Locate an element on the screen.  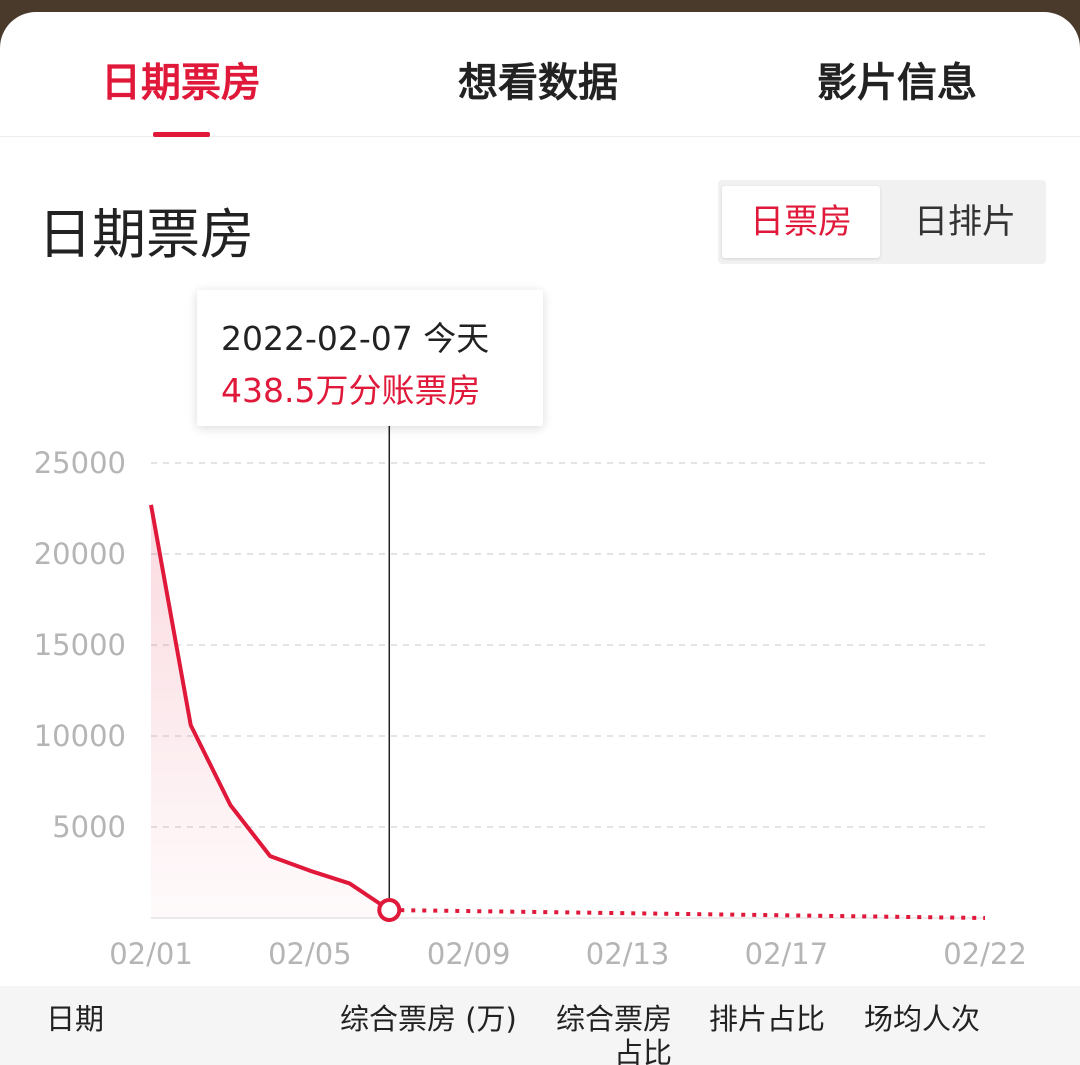
section-title: 日期票房 is located at coordinates (146, 234).